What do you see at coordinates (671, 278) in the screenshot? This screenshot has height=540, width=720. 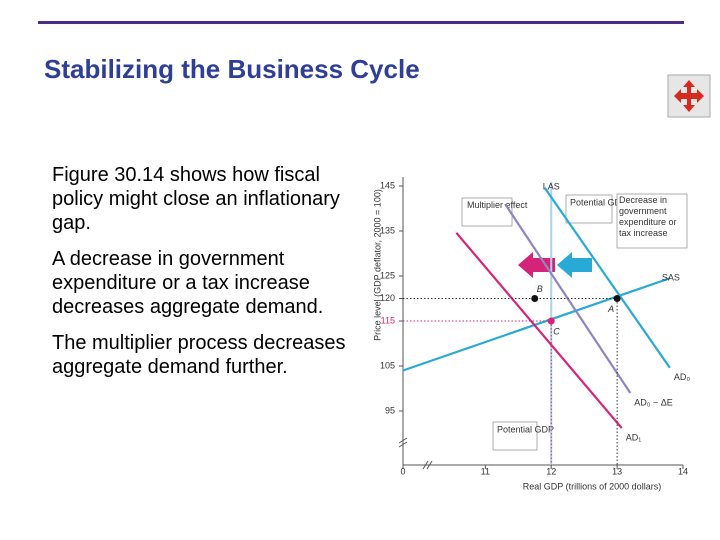 I see `legend-label: SAS` at bounding box center [671, 278].